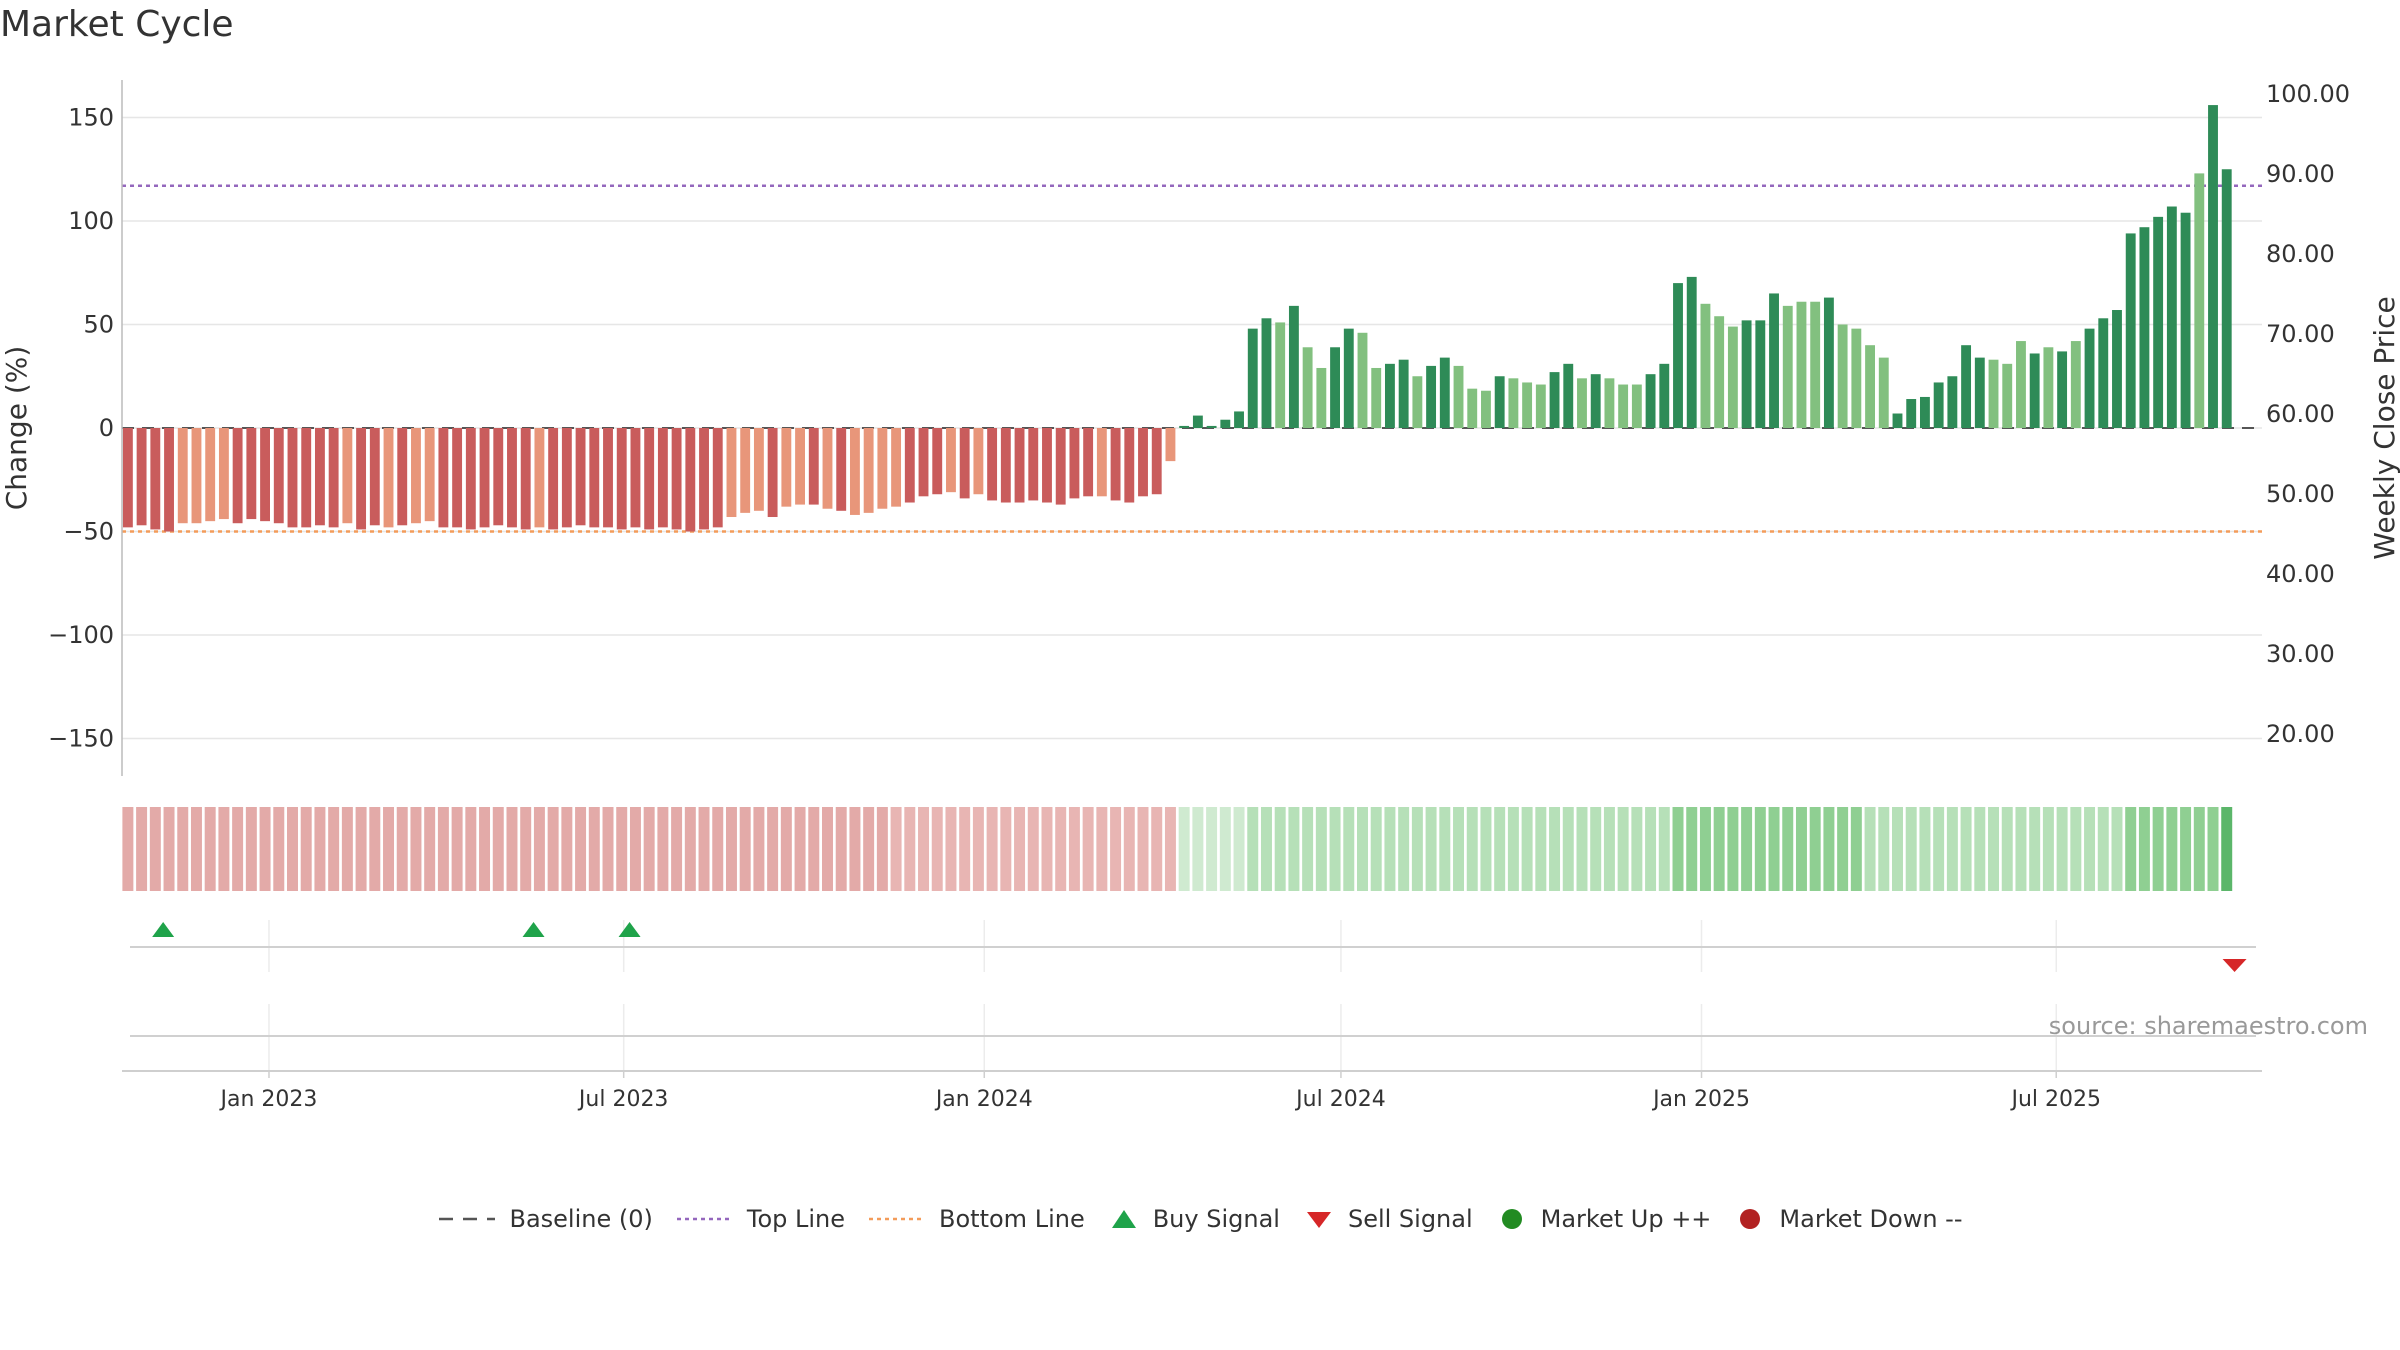  I want to click on sell-signal-icon, so click(2234, 965).